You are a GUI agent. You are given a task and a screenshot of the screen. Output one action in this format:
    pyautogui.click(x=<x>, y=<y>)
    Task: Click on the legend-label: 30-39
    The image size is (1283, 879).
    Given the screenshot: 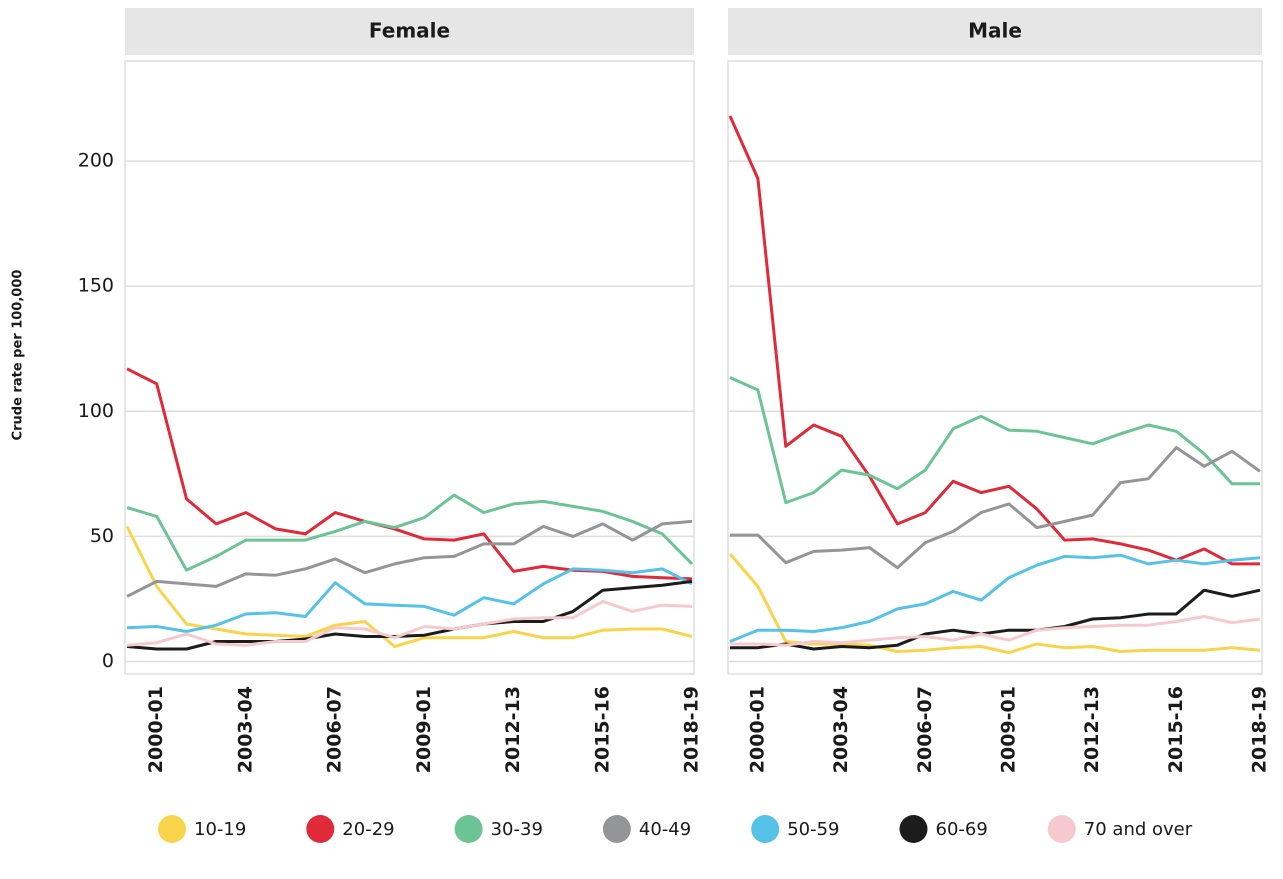 What is the action you would take?
    pyautogui.click(x=517, y=829)
    